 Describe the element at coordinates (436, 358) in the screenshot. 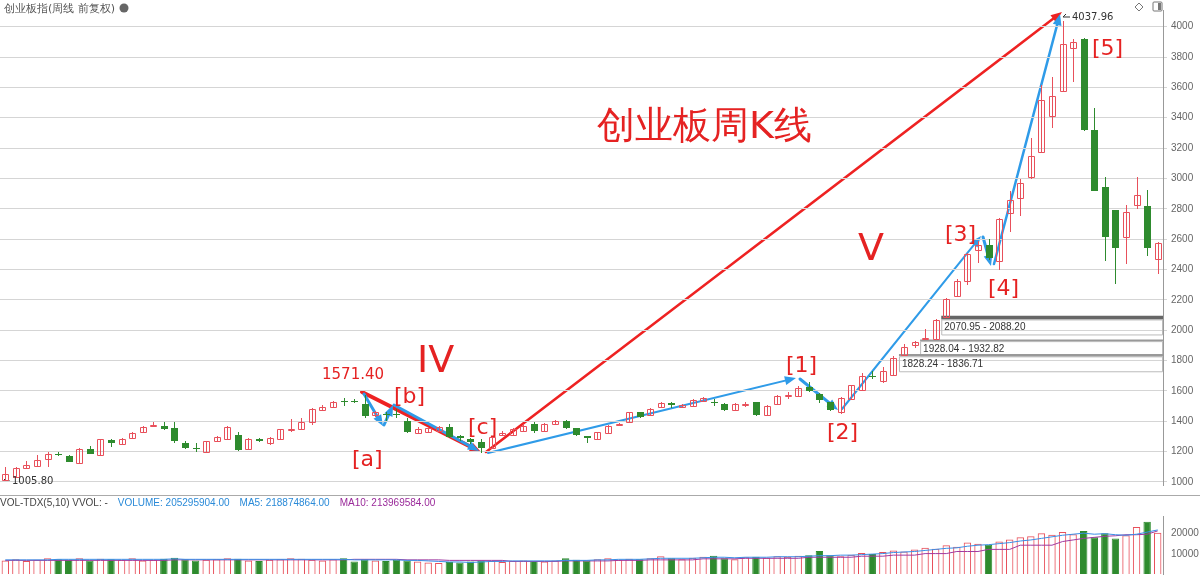

I see `annotation: IV` at that location.